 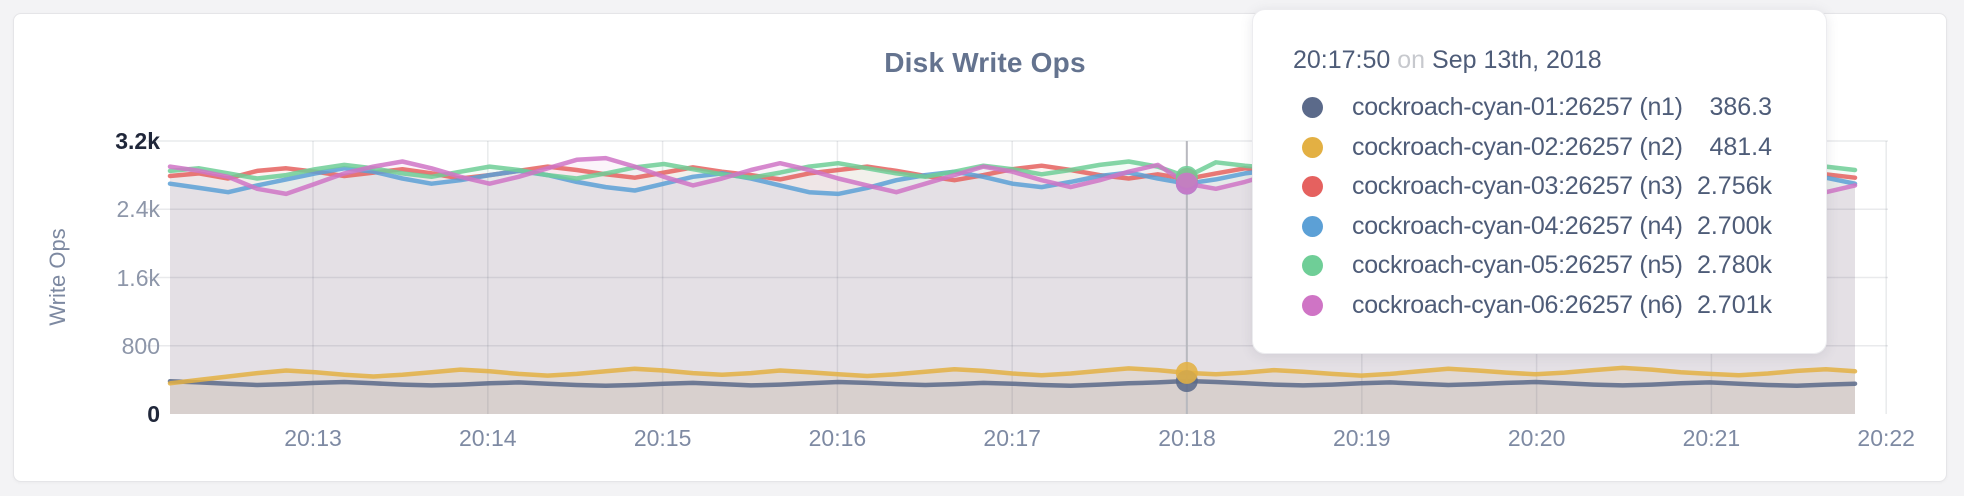 I want to click on x-tick-label: 20:22, so click(x=1886, y=438).